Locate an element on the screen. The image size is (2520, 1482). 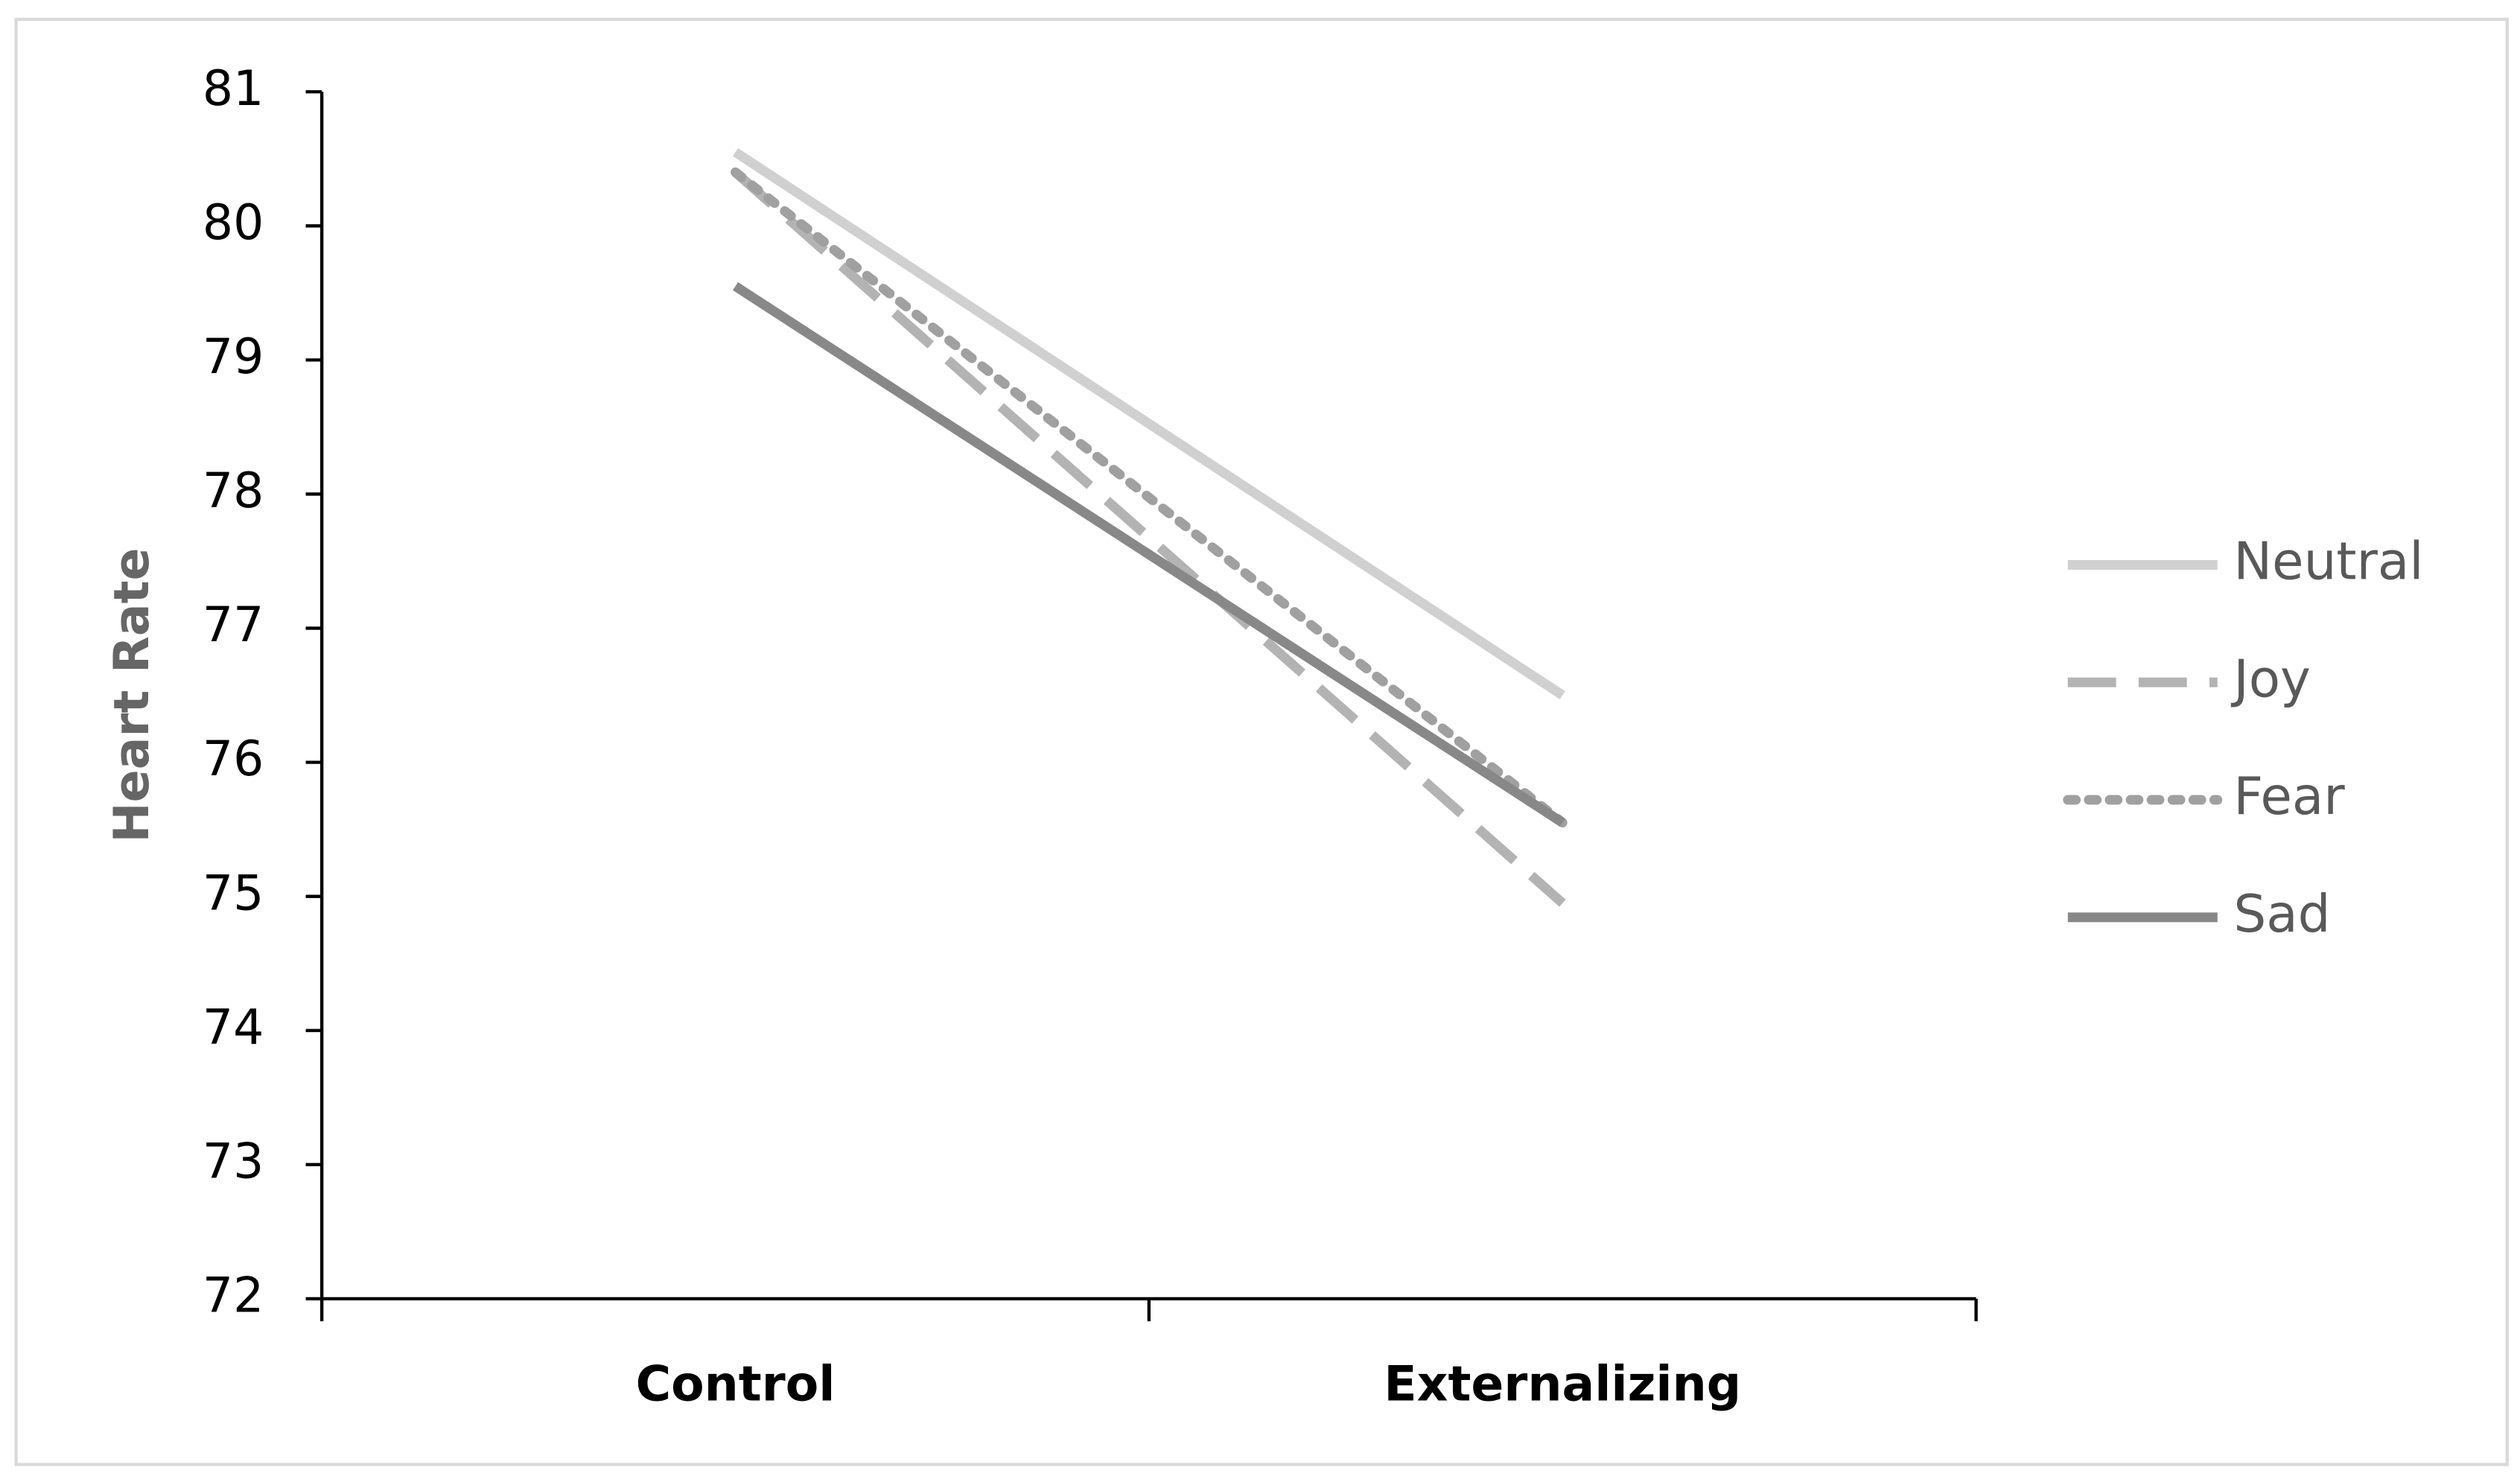
x-tick-label: Externalizing is located at coordinates (1562, 1384).